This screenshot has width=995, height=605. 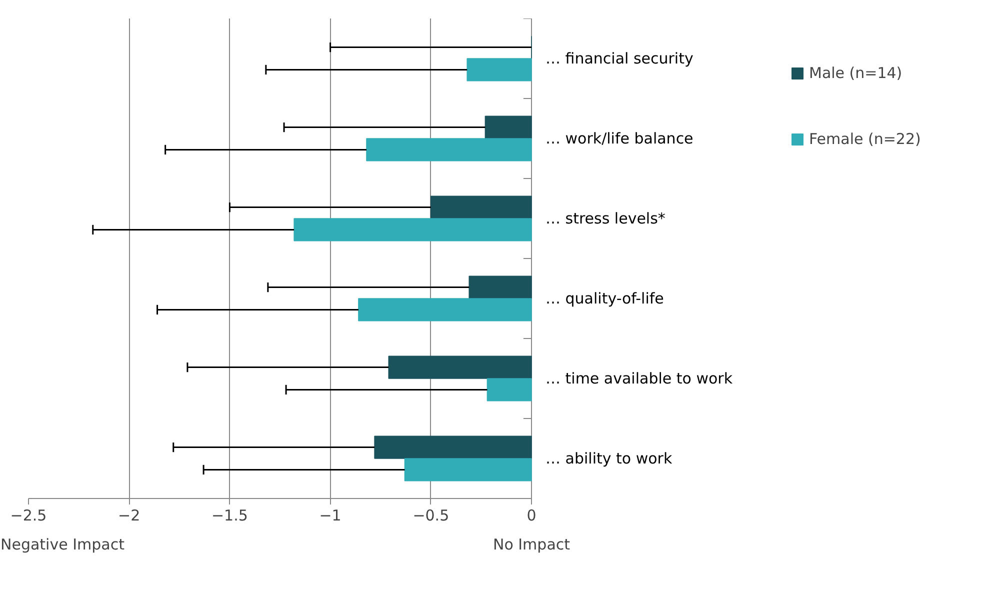 What do you see at coordinates (531, 545) in the screenshot?
I see `text: No Impact` at bounding box center [531, 545].